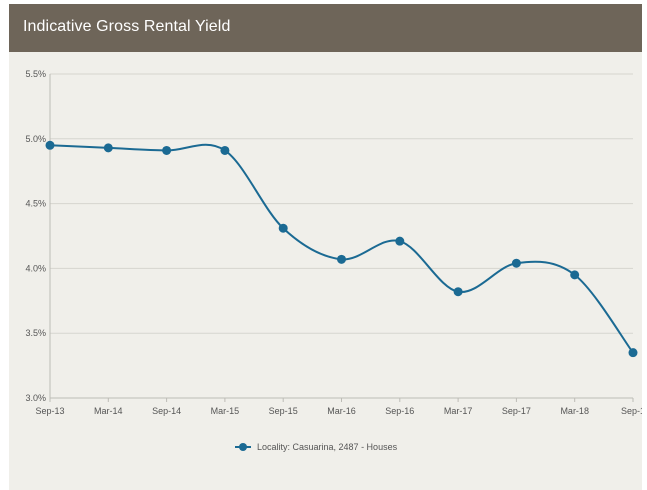  Describe the element at coordinates (458, 411) in the screenshot. I see `x-tick-label: Mar-17` at that location.